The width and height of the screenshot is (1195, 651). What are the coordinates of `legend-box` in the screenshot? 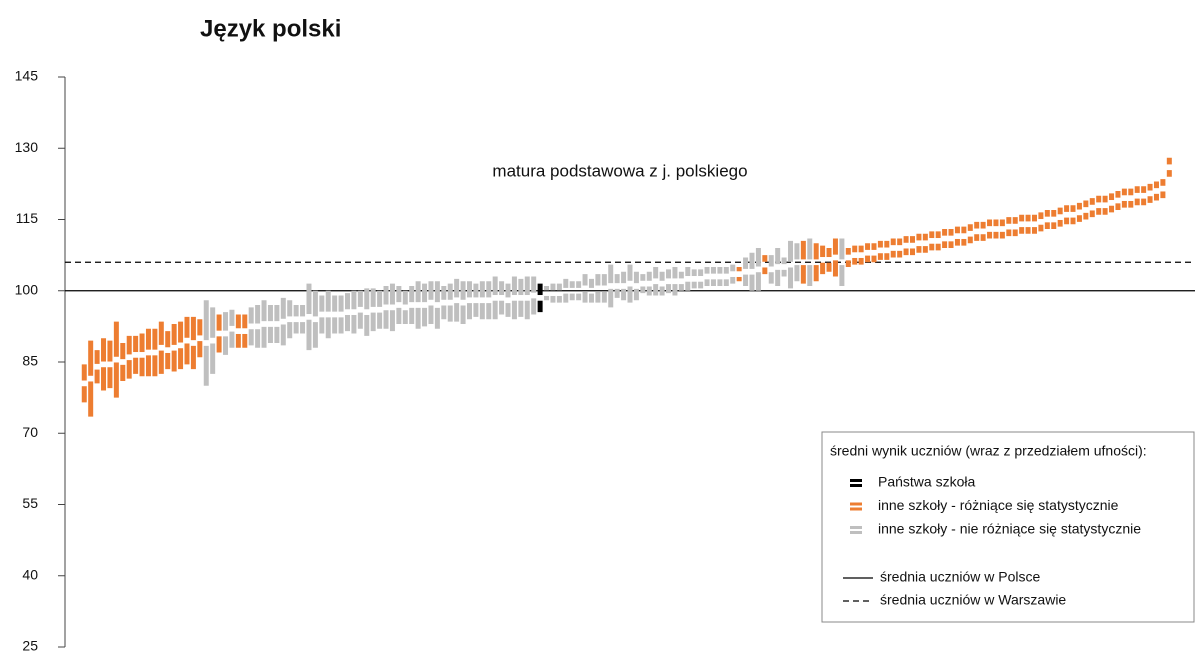 It's located at (1008, 527).